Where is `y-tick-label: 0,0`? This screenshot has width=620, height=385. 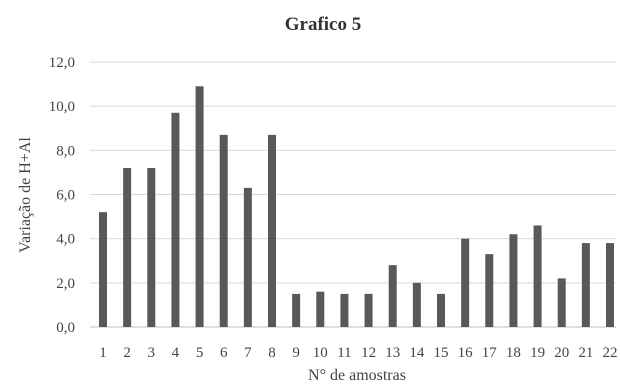
y-tick-label: 0,0 is located at coordinates (65, 328).